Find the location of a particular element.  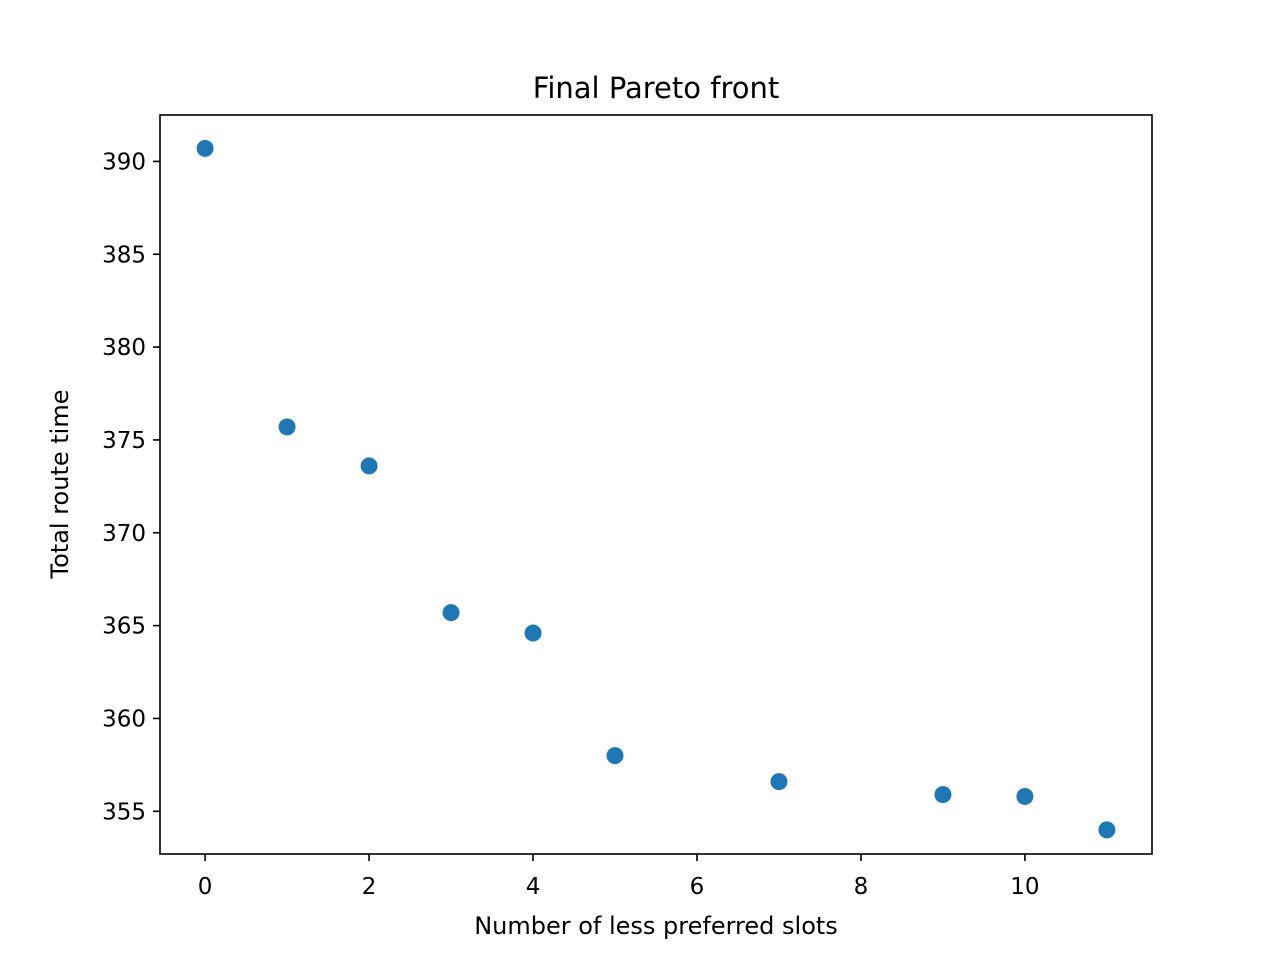

y-tick-label: 390 is located at coordinates (124, 162).